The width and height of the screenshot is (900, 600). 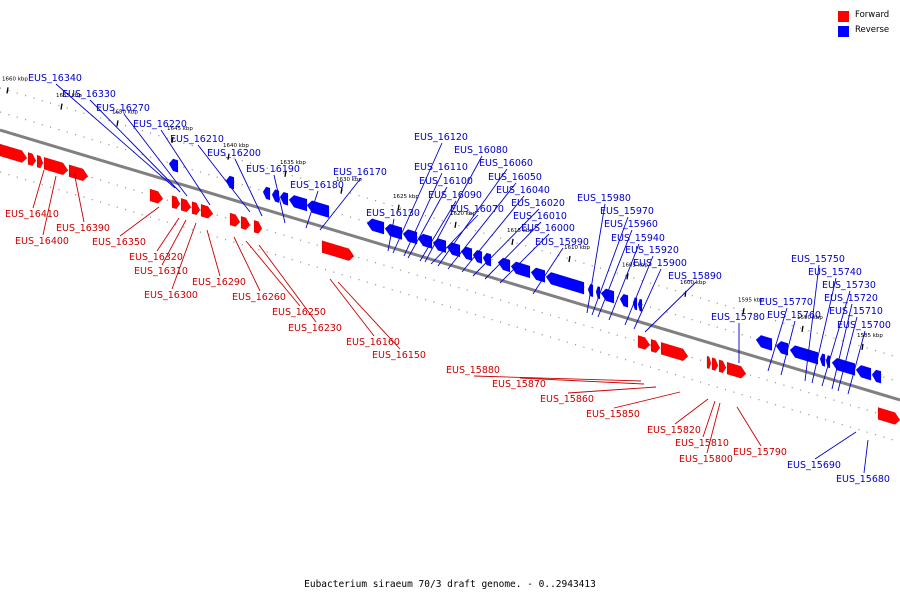 What do you see at coordinates (161, 271) in the screenshot?
I see `feature-label: EUS_16310` at bounding box center [161, 271].